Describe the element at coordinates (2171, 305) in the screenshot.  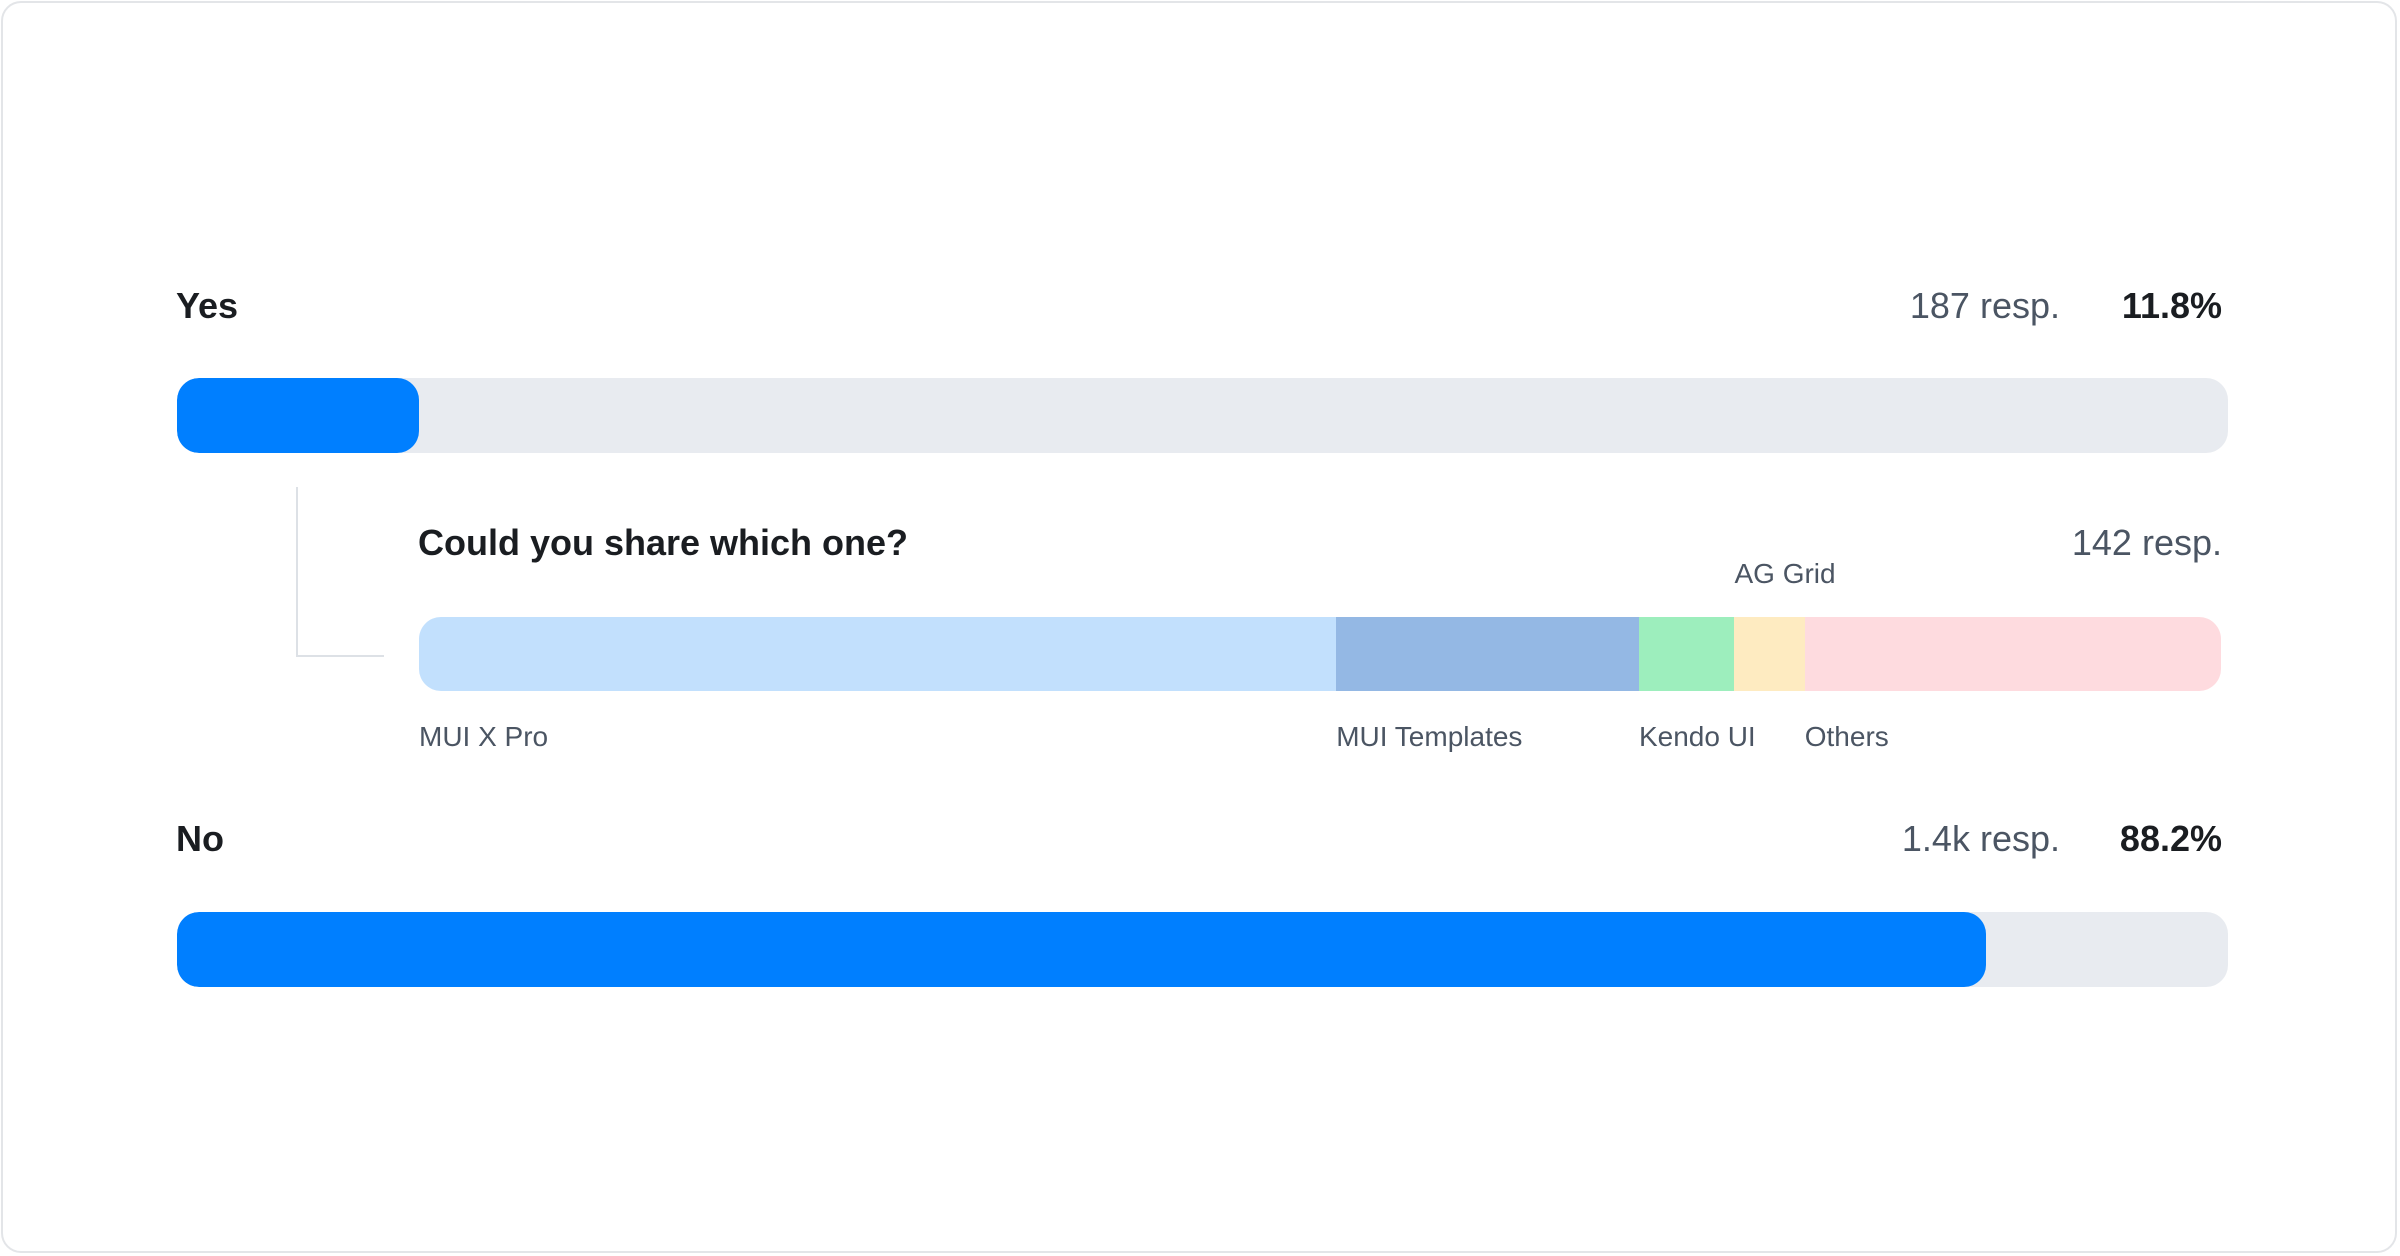
I see `yes-percent: 11.8%` at that location.